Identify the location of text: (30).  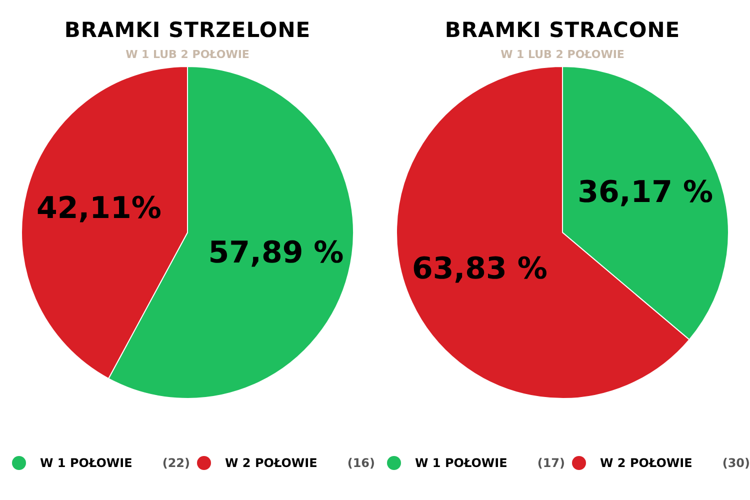
(736, 463).